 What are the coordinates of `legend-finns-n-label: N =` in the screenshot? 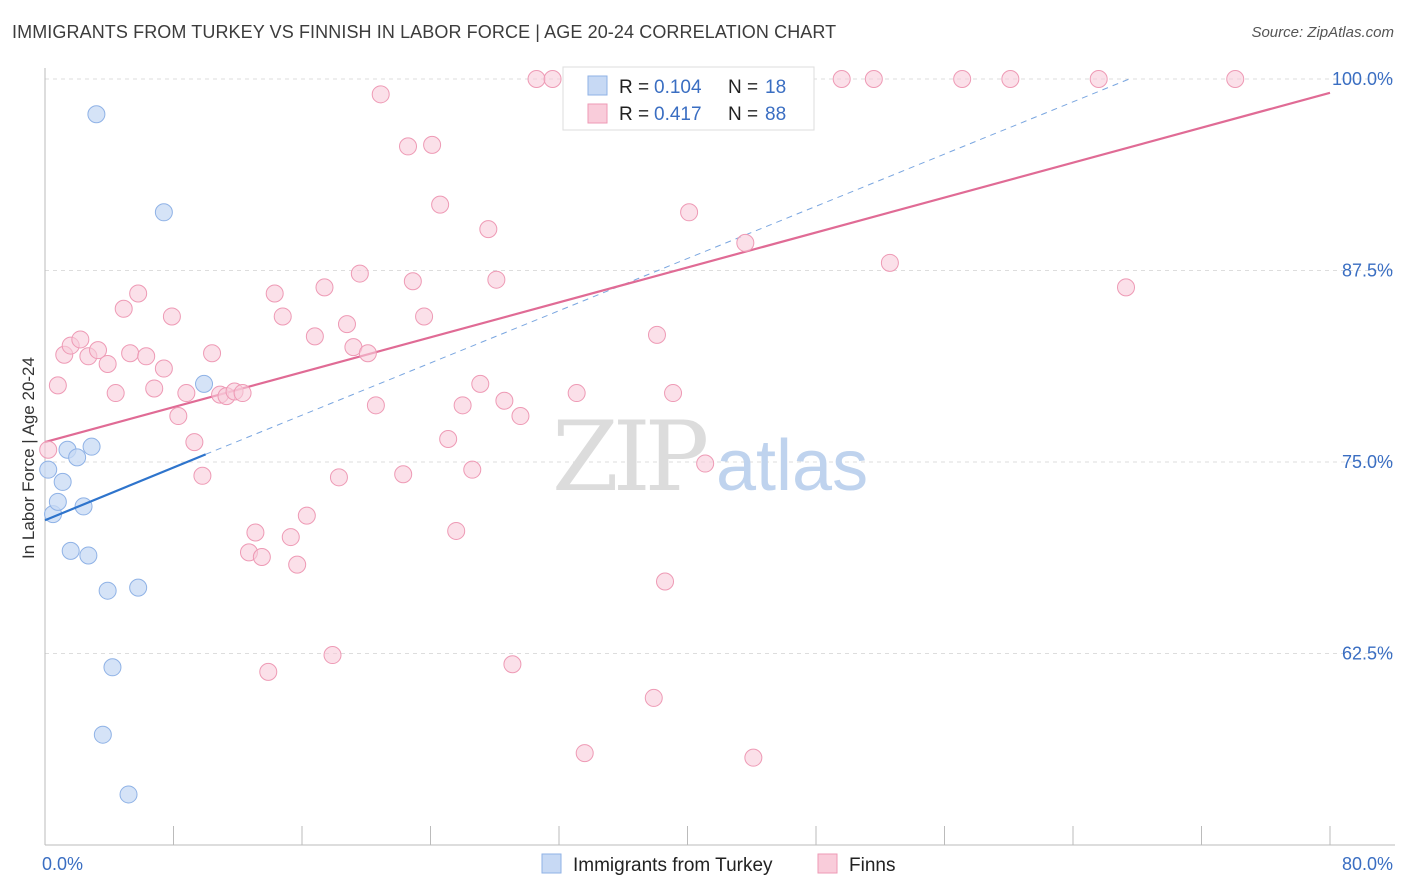 It's located at (743, 114).